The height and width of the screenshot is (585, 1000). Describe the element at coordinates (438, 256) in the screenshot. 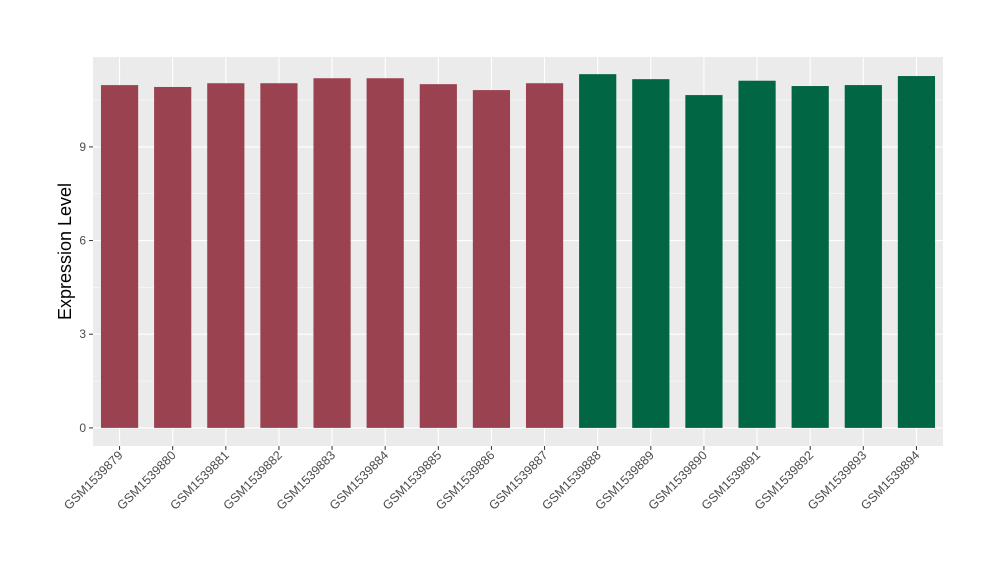

I see `bar-GSM1539885` at that location.